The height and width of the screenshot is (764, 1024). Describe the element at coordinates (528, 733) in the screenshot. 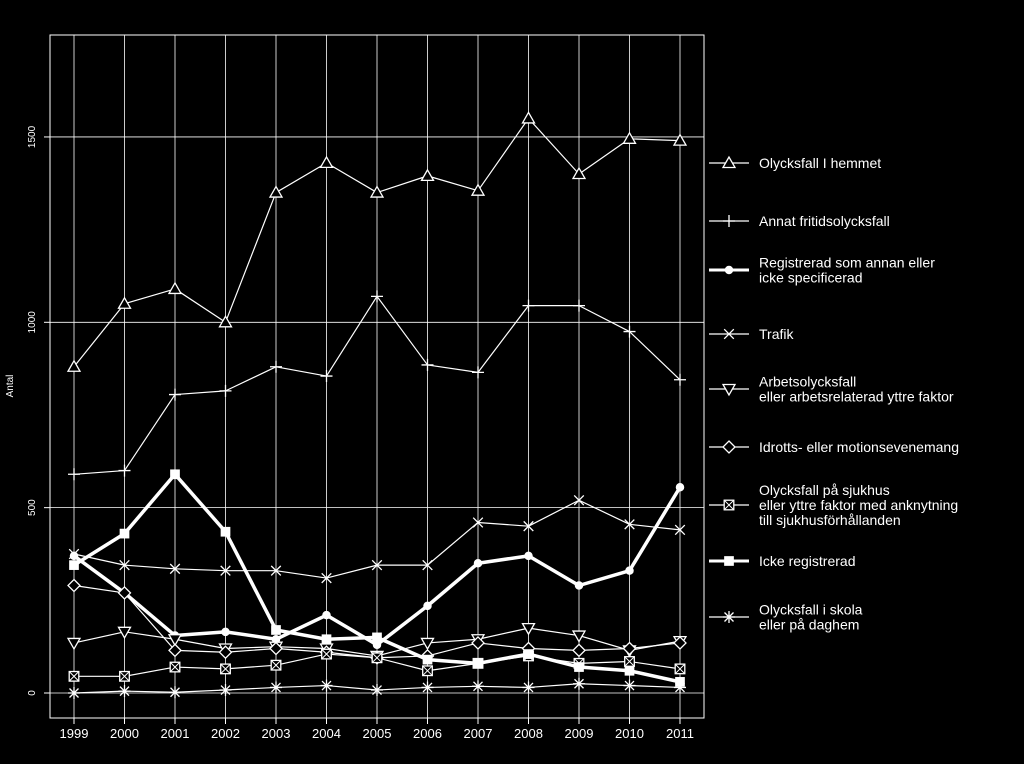

I see `x-tick-label: 2008` at that location.